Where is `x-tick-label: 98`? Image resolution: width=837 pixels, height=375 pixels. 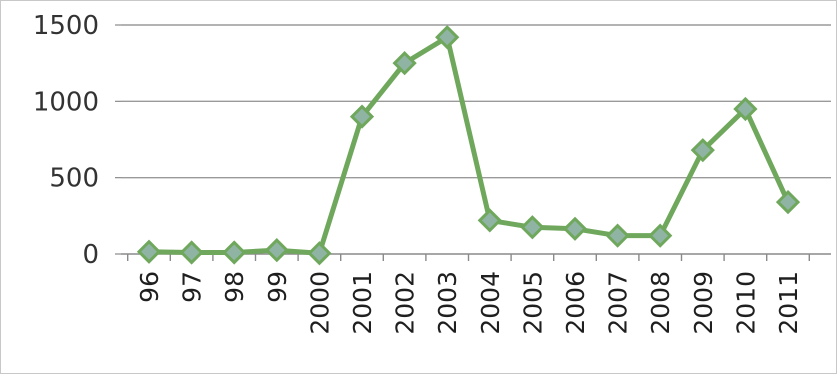 x-tick-label: 98 is located at coordinates (234, 287).